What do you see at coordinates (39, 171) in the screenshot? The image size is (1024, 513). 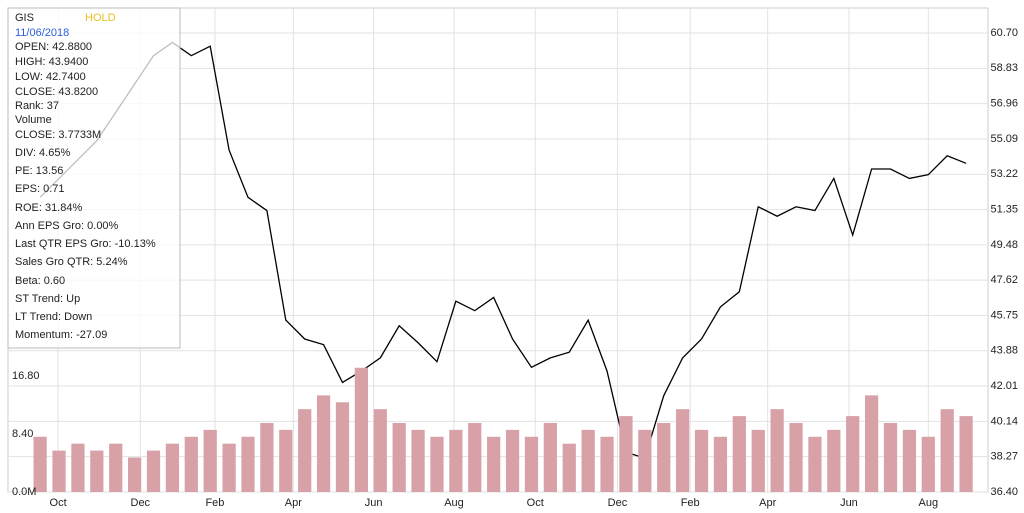 I see `info-line: PE: 13.56` at bounding box center [39, 171].